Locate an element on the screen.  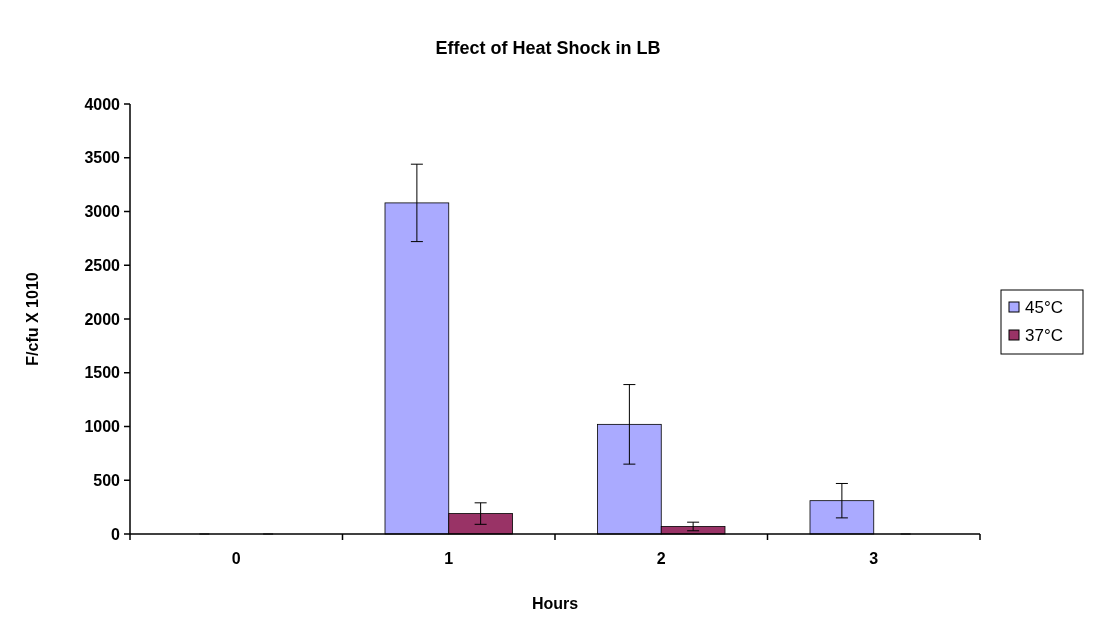
y-tick-label: 500 is located at coordinates (107, 480).